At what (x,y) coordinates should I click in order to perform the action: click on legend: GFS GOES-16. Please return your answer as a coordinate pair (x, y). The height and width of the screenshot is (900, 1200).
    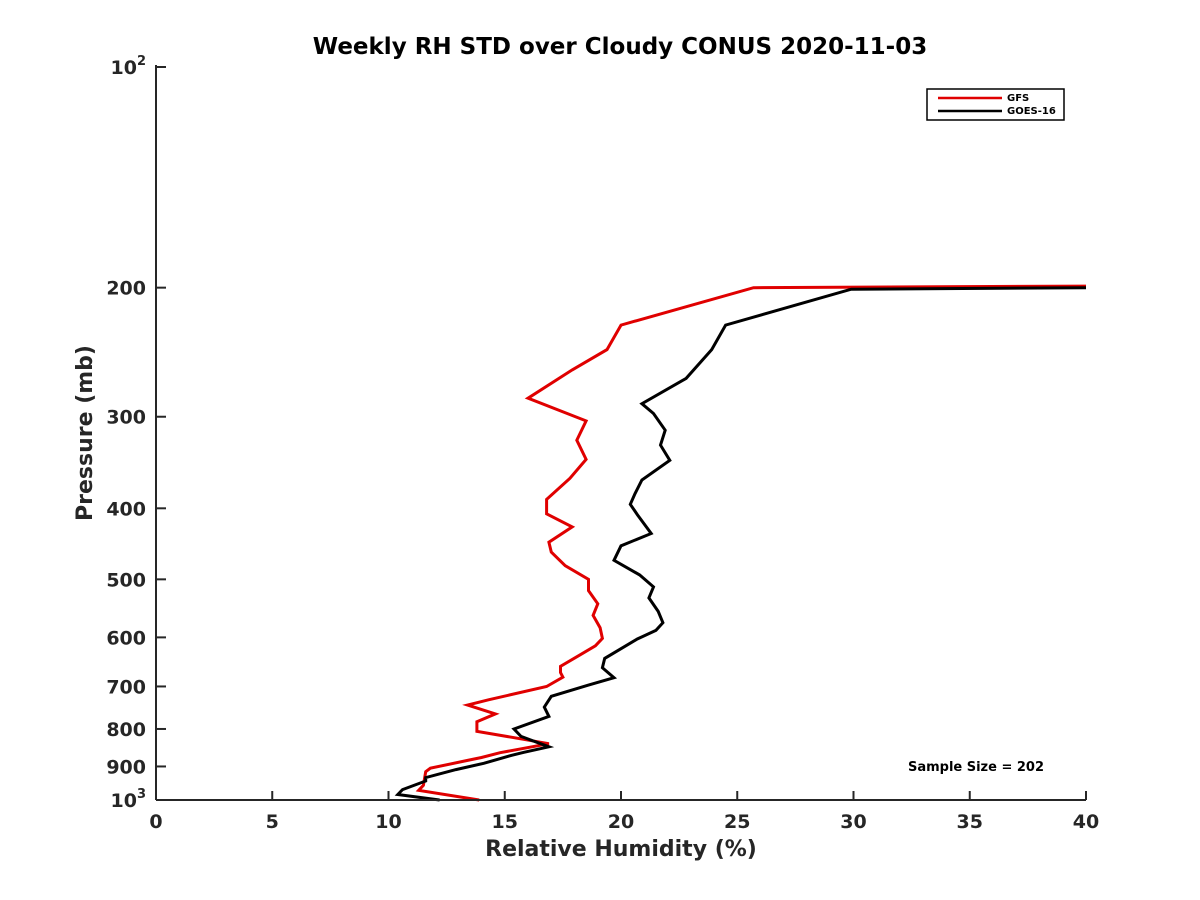
    Looking at the image, I should click on (995, 104).